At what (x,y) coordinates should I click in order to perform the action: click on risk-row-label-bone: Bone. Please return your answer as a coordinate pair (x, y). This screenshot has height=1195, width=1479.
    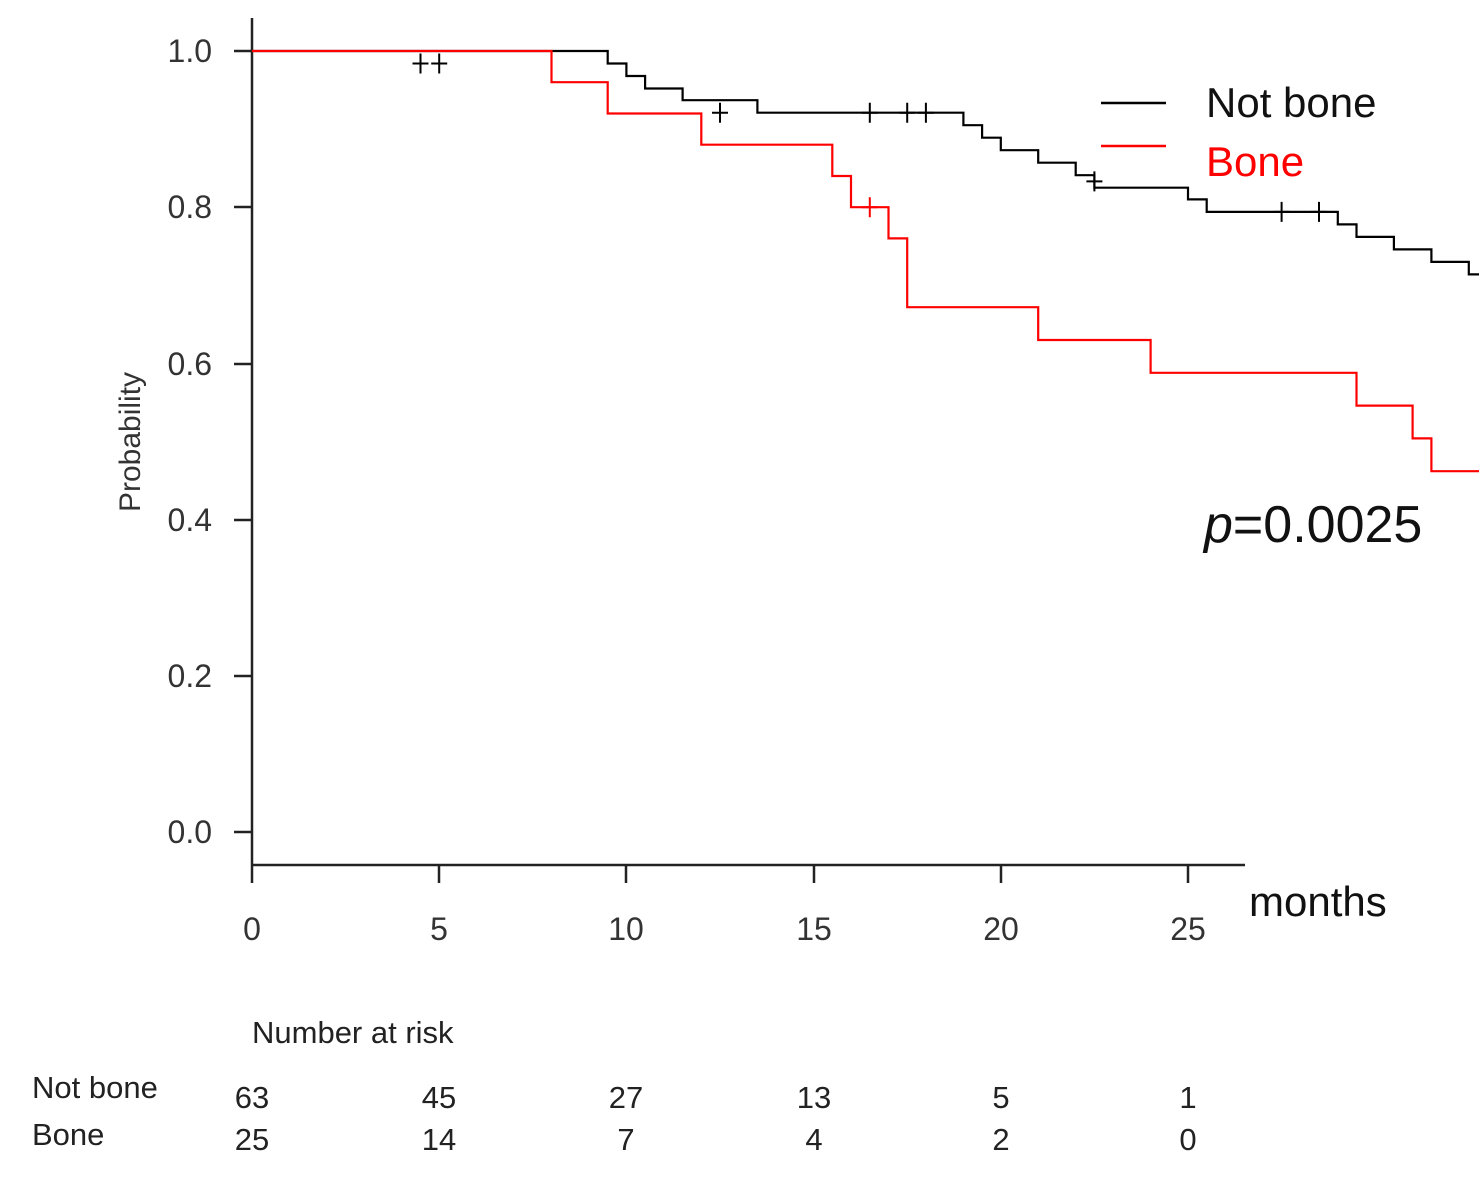
    Looking at the image, I should click on (68, 1134).